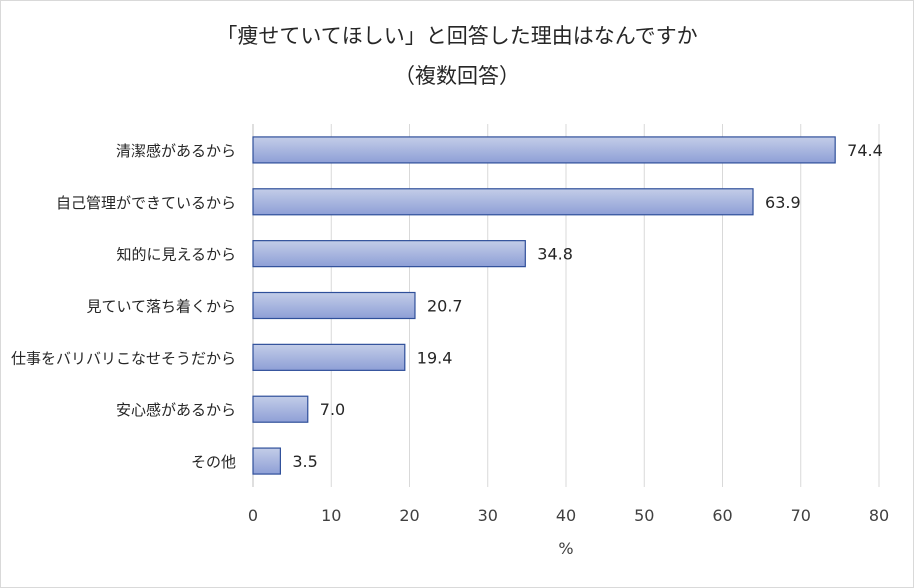  Describe the element at coordinates (457, 56) in the screenshot. I see `chart-title: 「痩せていてほしい」と回答した理由はなんですか （複数回答）` at that location.